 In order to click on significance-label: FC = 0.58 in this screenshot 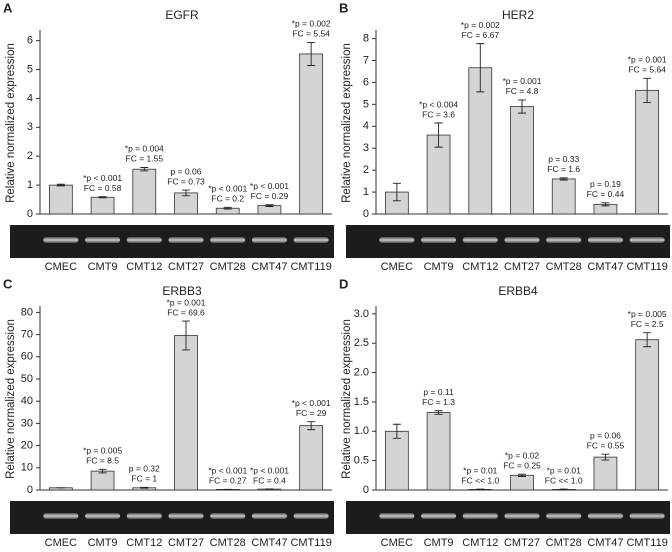, I will do `click(103, 188)`.